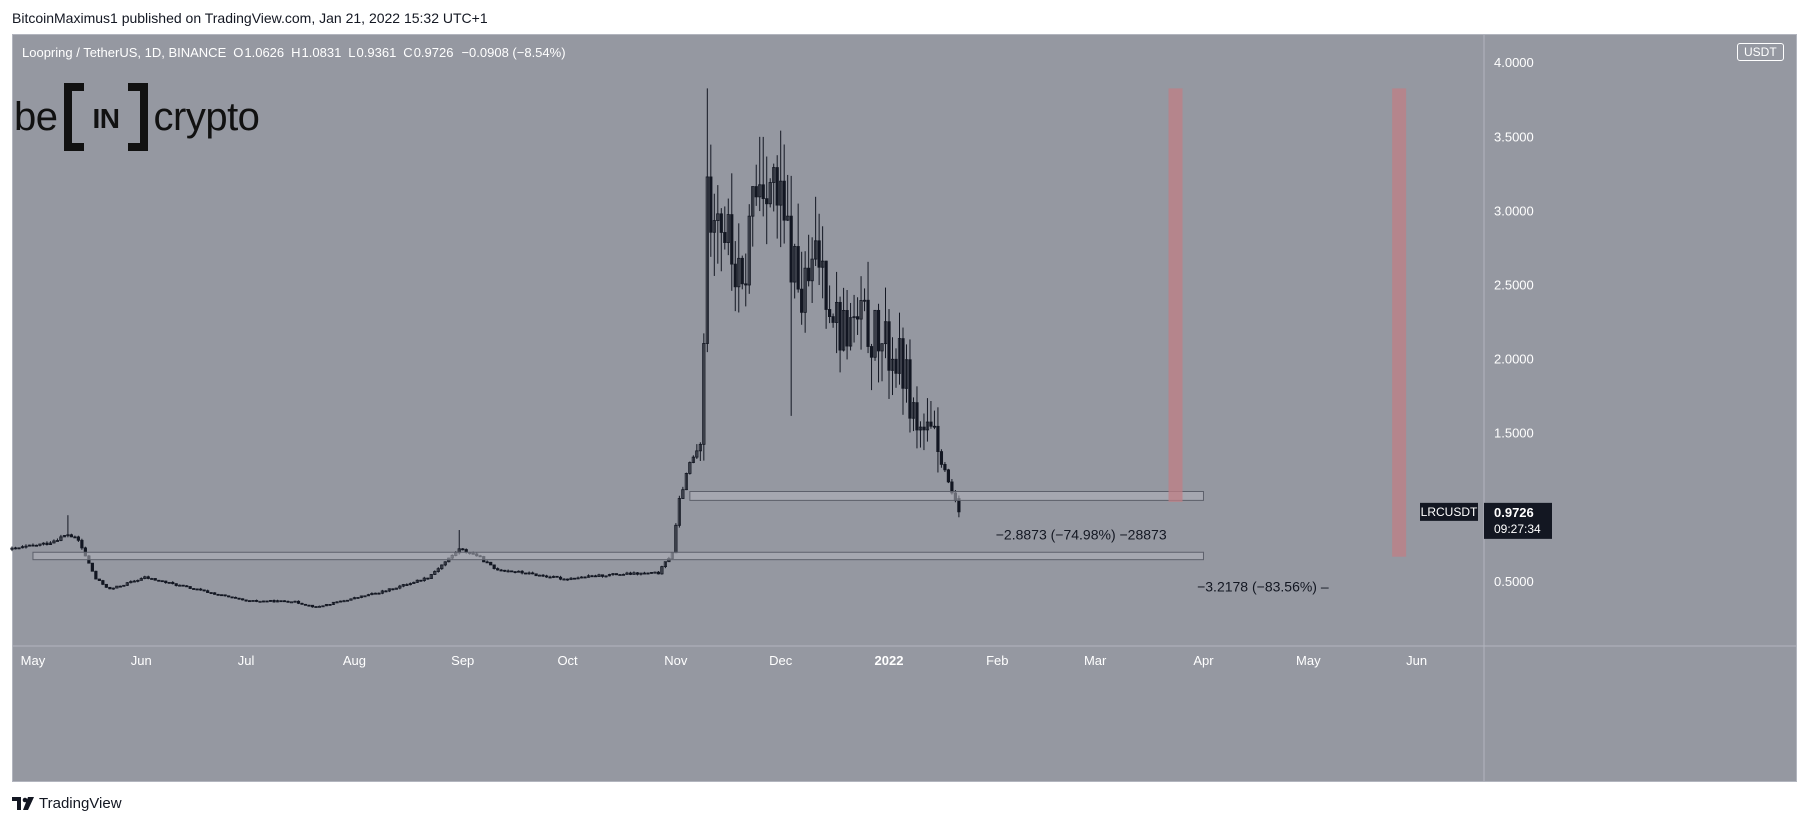 Image resolution: width=1813 pixels, height=826 pixels. I want to click on bar-countdown: 09:27:34, so click(1517, 529).